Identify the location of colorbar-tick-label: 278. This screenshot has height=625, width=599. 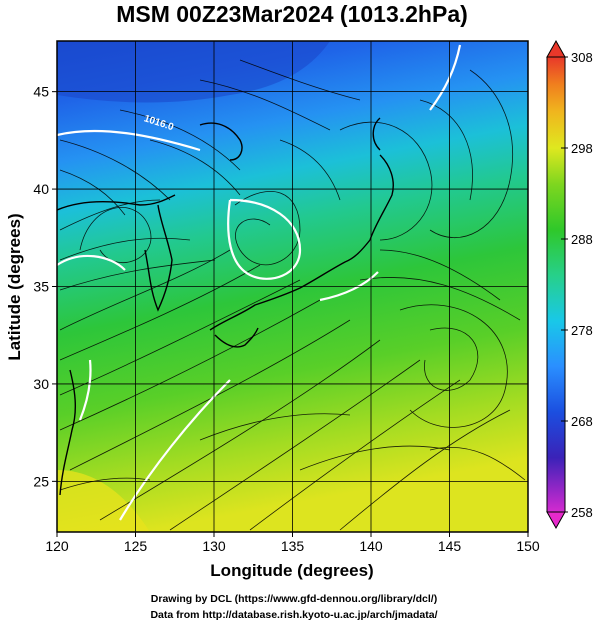
(582, 330).